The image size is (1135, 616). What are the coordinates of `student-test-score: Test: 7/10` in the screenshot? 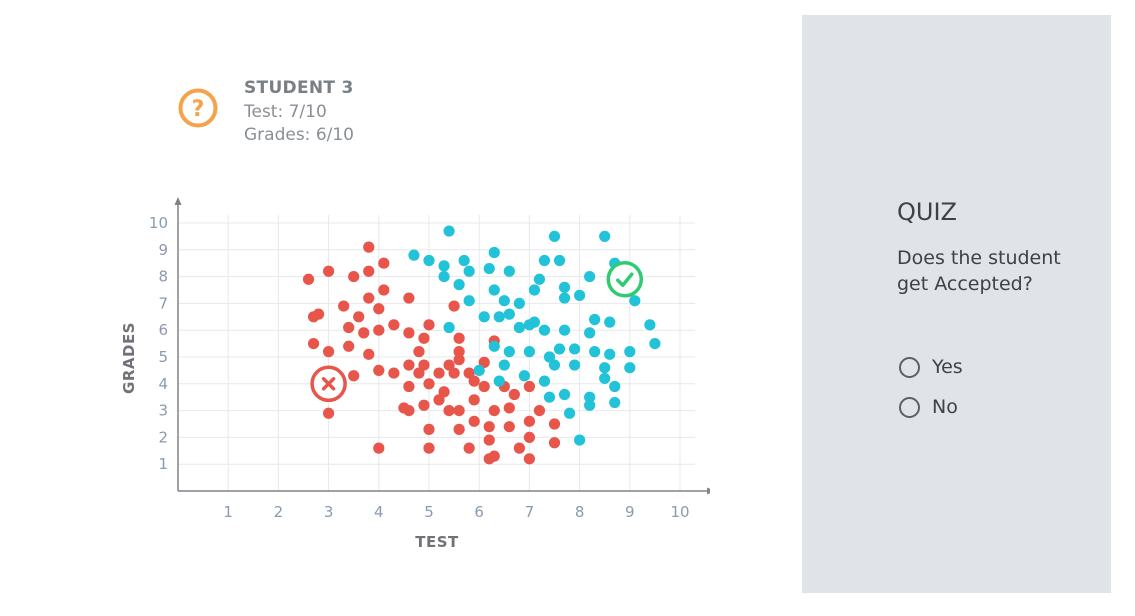 It's located at (285, 112).